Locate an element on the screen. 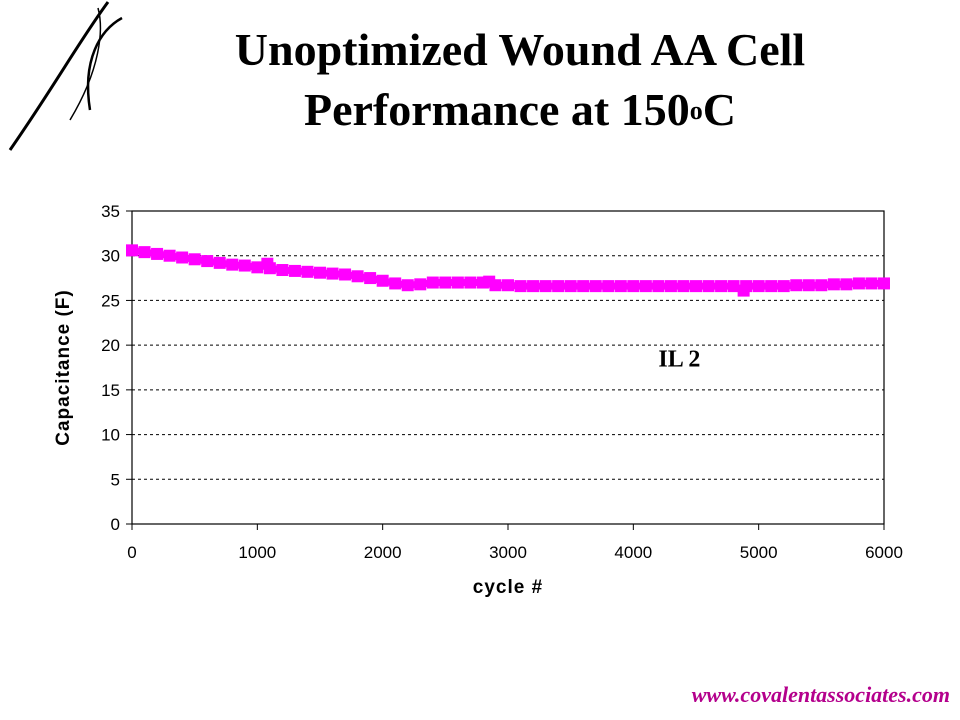 Image resolution: width=960 pixels, height=720 pixels. y-tick-label: 30 is located at coordinates (110, 256).